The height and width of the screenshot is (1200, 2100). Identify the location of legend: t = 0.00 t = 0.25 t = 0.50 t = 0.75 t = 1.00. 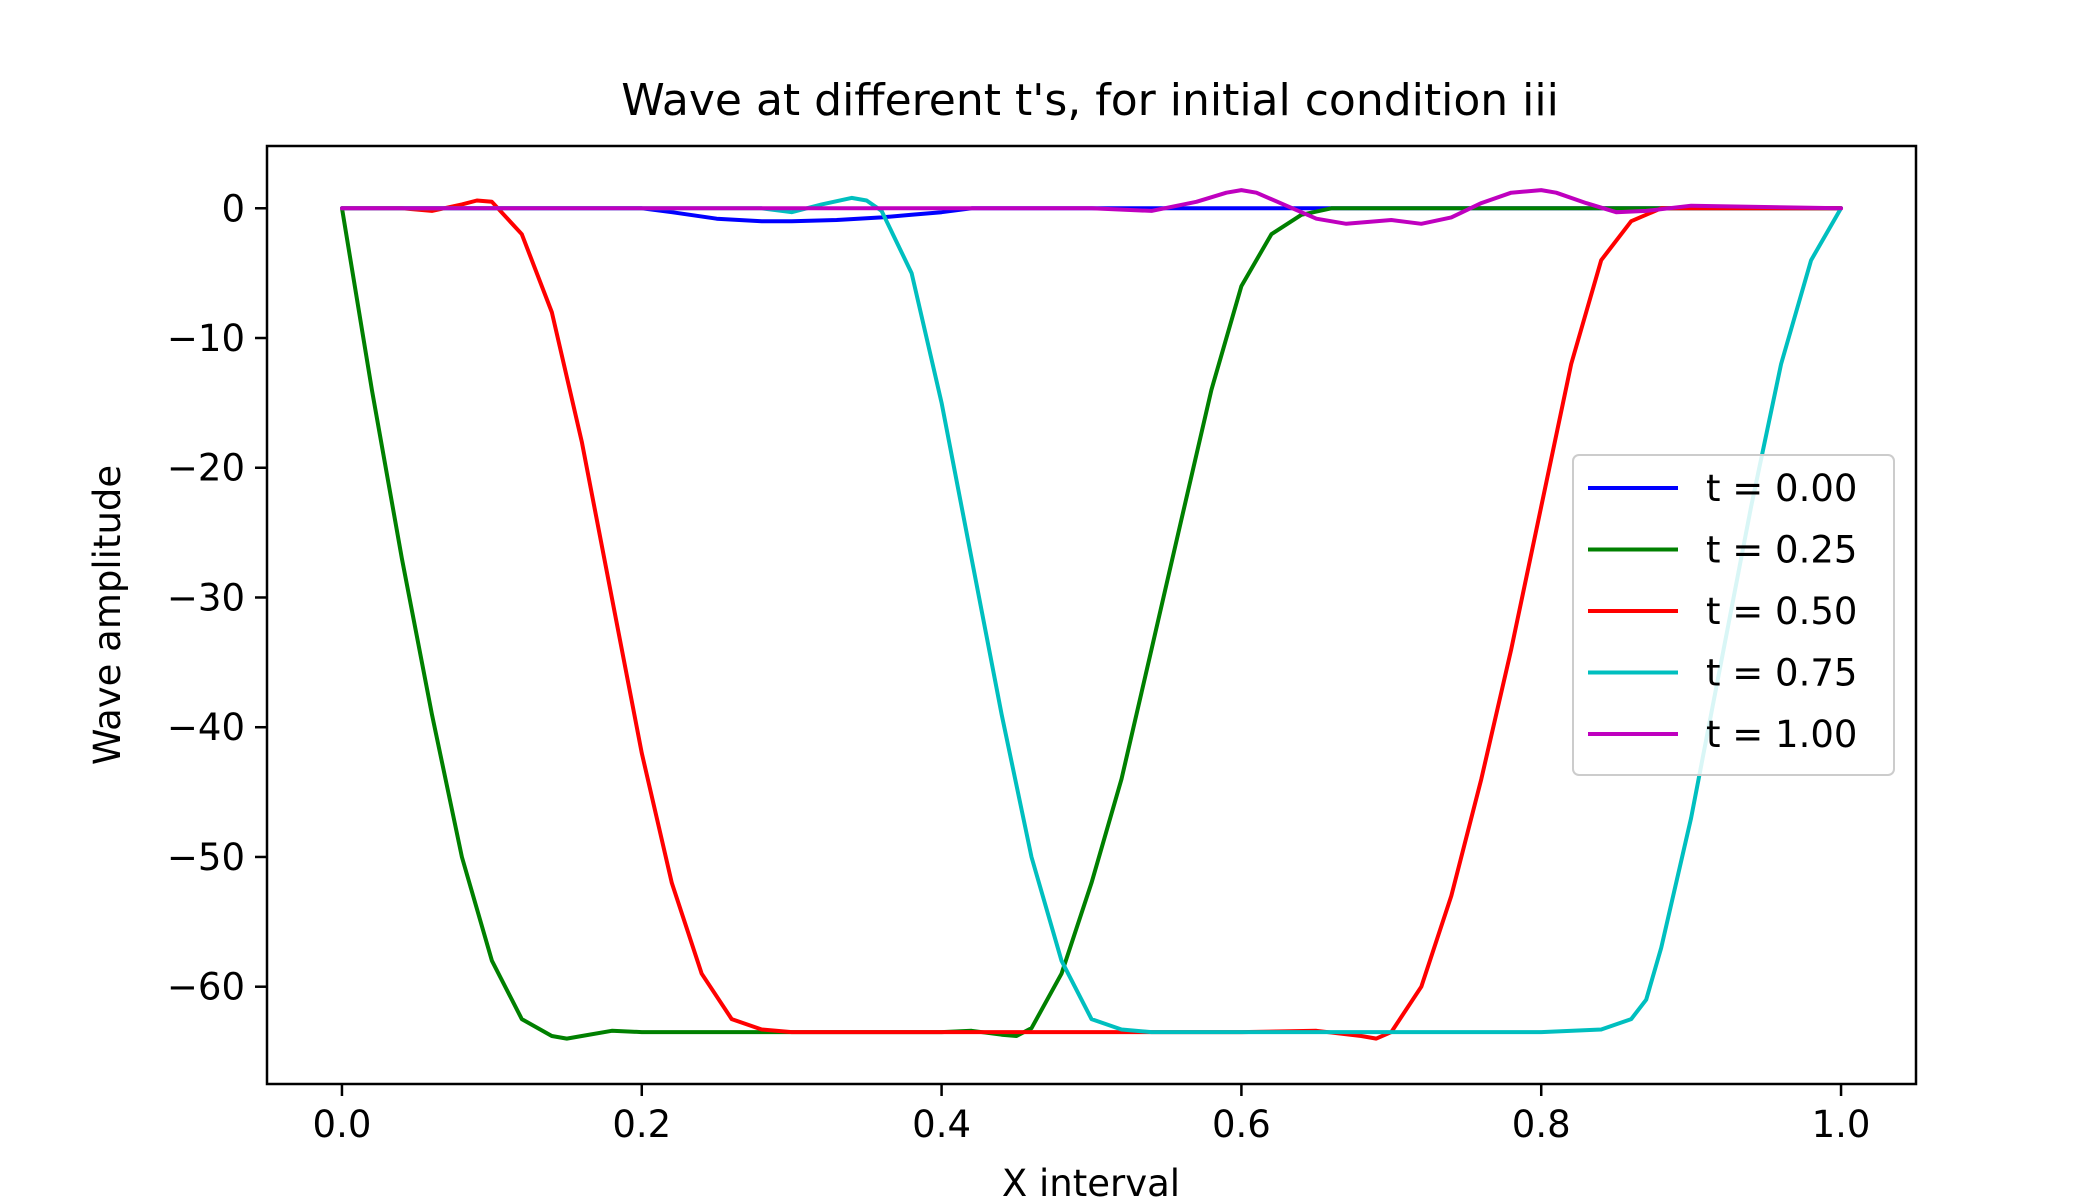
(1733, 615).